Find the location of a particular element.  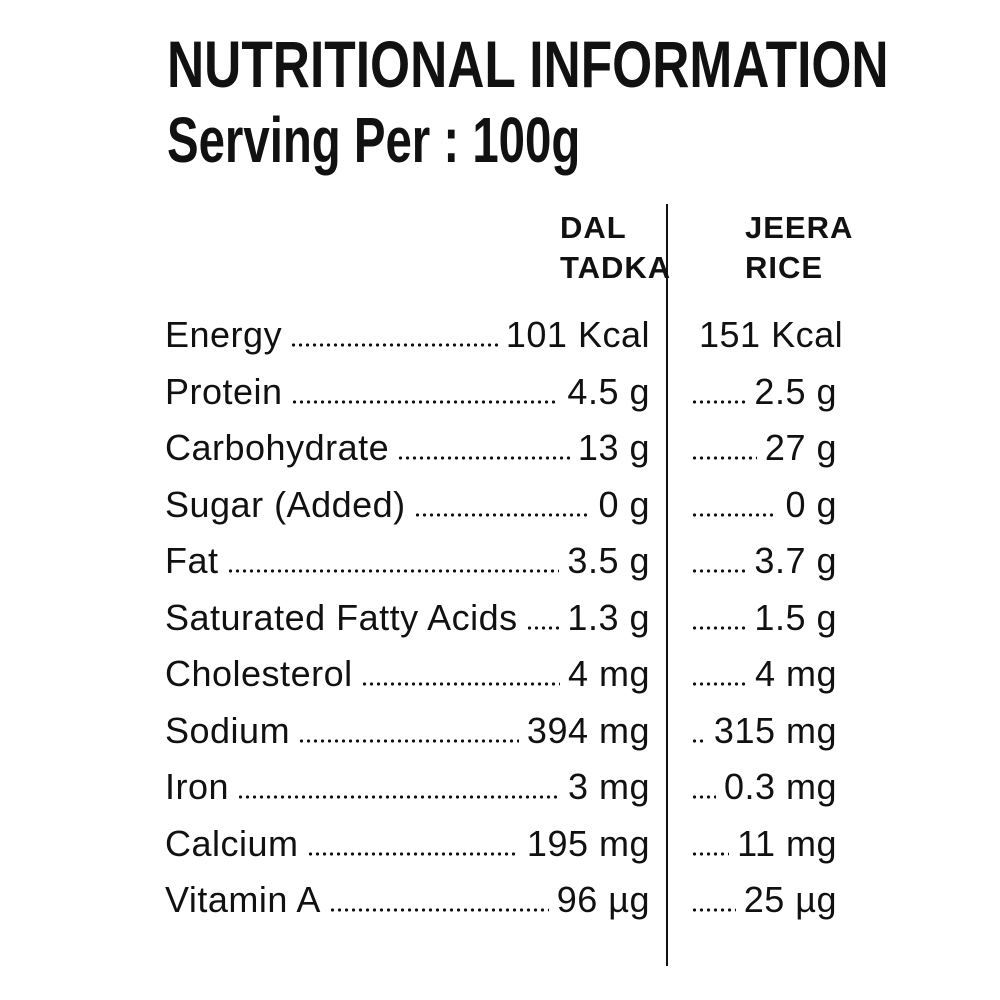

rice-cell: 0 g is located at coordinates (760, 505).